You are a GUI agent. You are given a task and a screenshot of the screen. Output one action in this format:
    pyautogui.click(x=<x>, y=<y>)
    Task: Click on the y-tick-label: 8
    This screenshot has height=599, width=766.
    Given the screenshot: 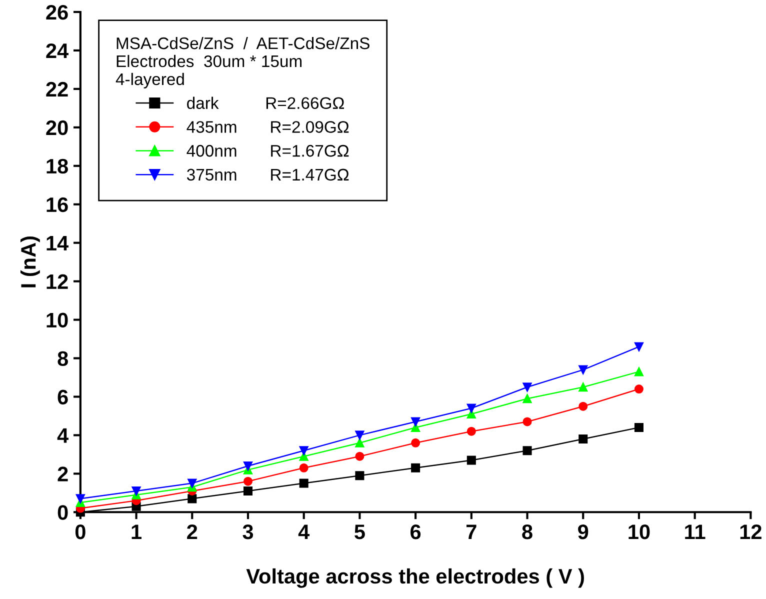 What is the action you would take?
    pyautogui.click(x=63, y=358)
    